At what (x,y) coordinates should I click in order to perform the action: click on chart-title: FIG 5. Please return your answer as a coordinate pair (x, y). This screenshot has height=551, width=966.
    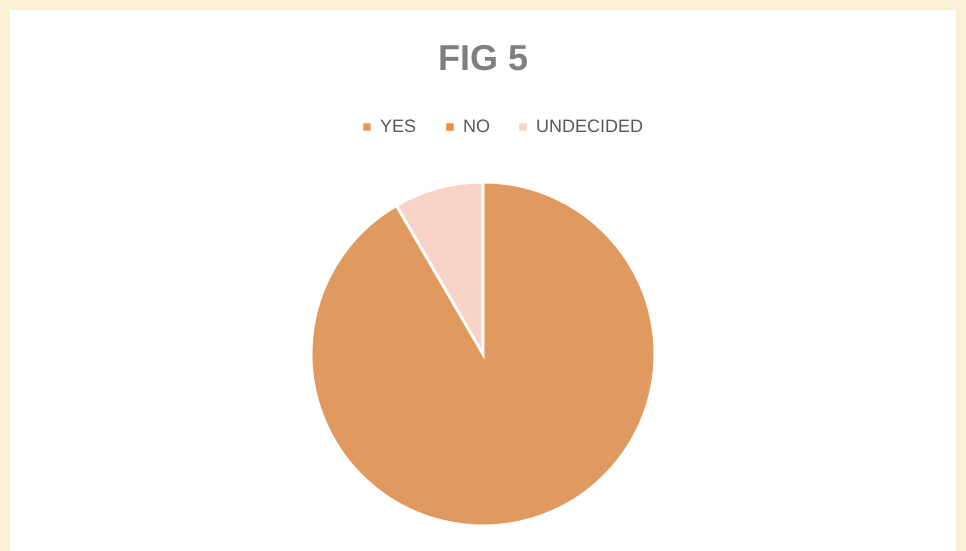
    Looking at the image, I should click on (483, 57).